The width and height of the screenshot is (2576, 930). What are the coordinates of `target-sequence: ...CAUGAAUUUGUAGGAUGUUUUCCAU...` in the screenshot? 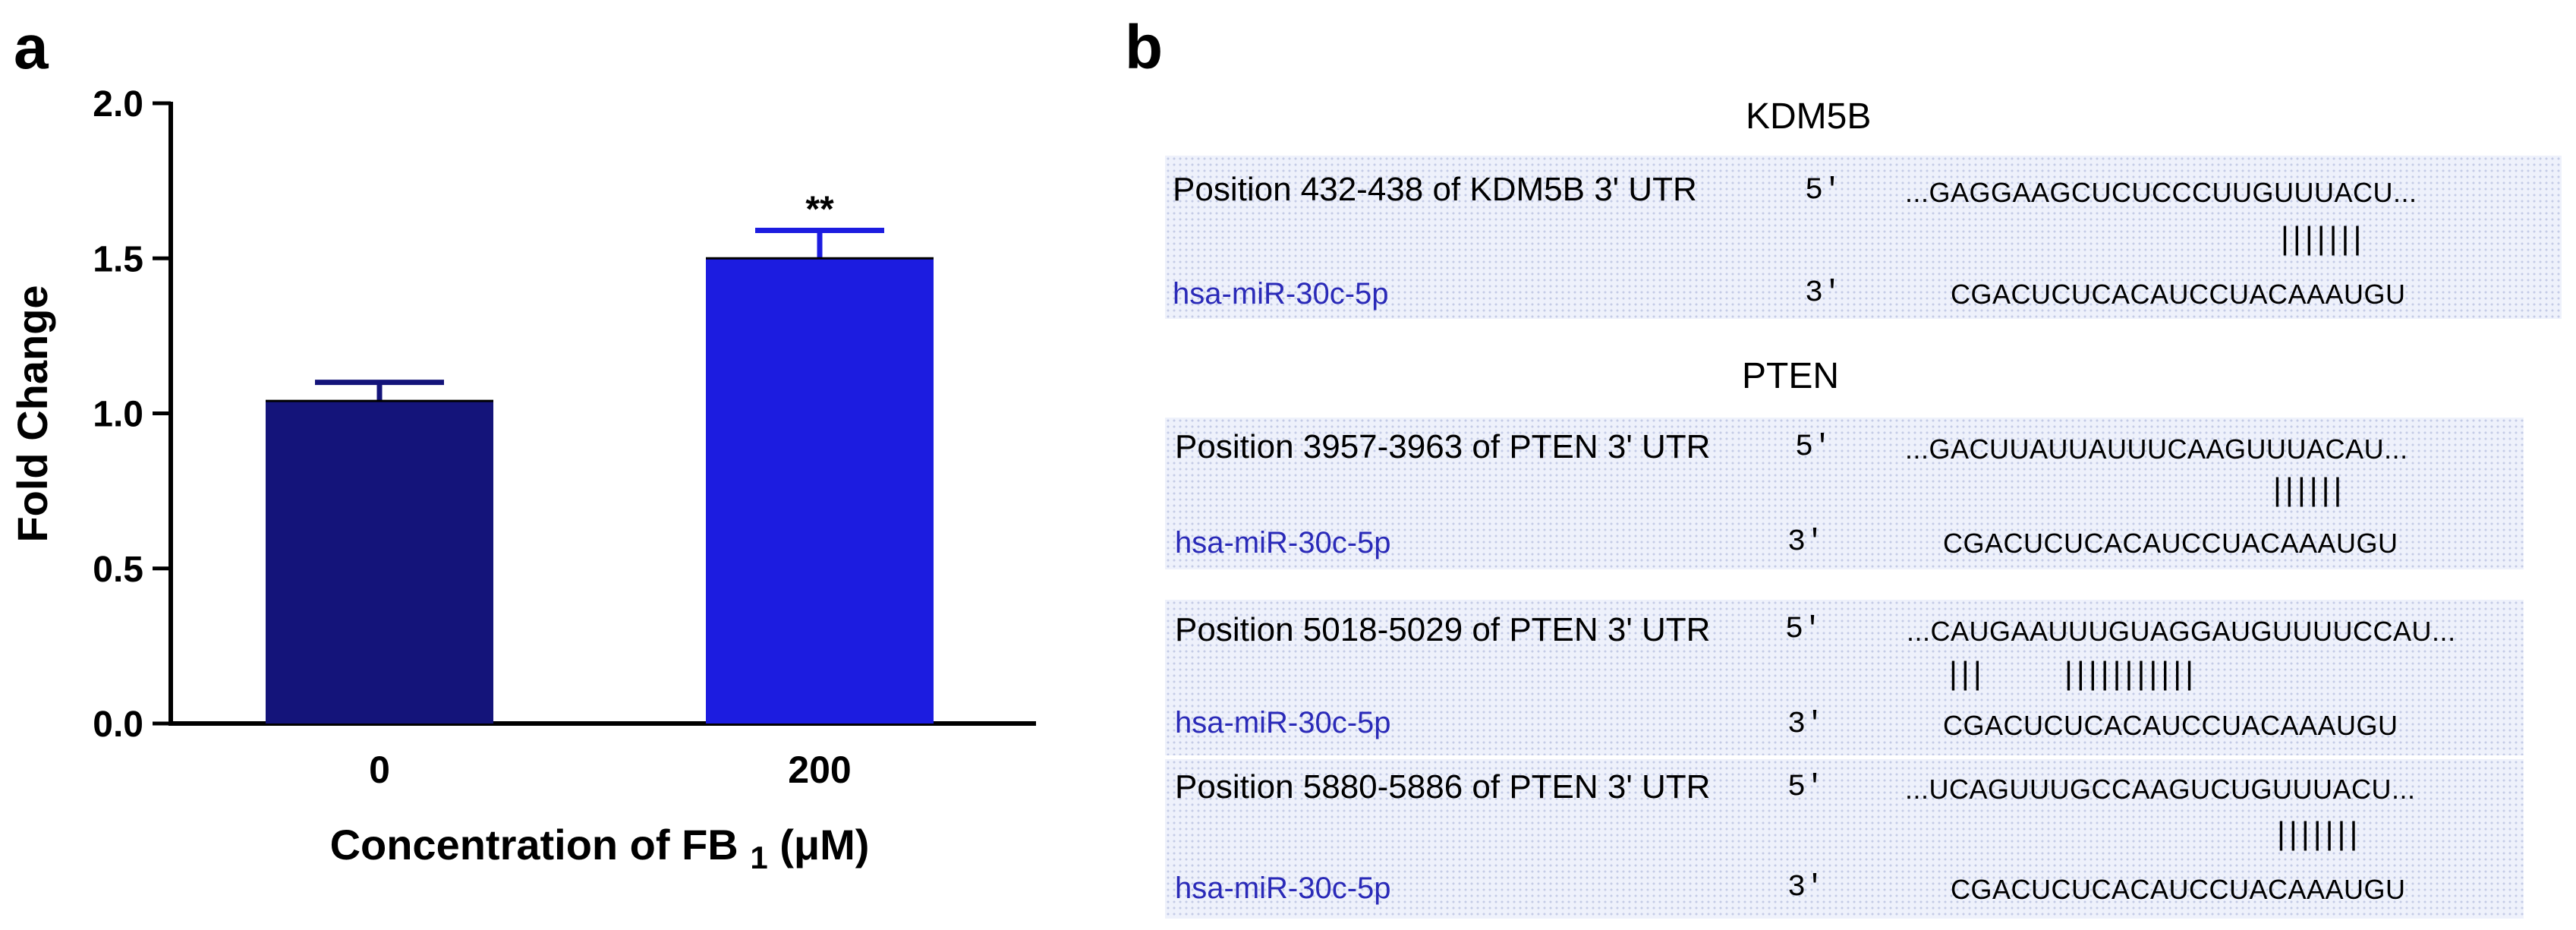 It's located at (2181, 631).